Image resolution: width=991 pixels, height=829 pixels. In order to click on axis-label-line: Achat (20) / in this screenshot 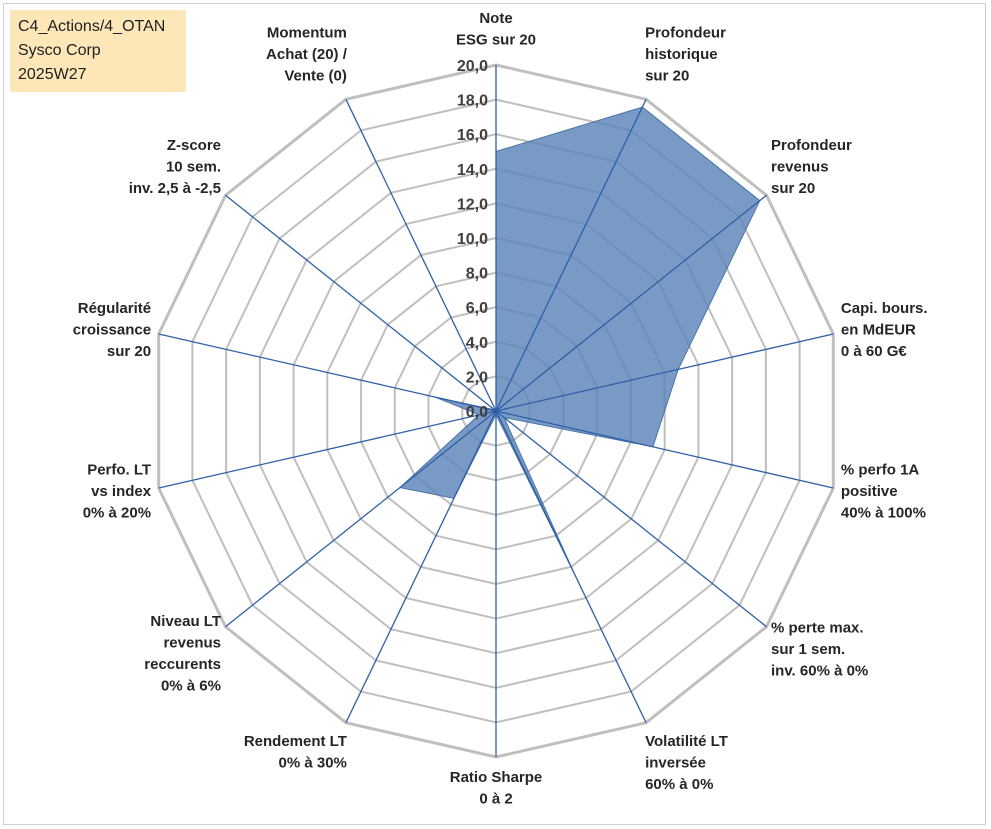, I will do `click(307, 54)`.